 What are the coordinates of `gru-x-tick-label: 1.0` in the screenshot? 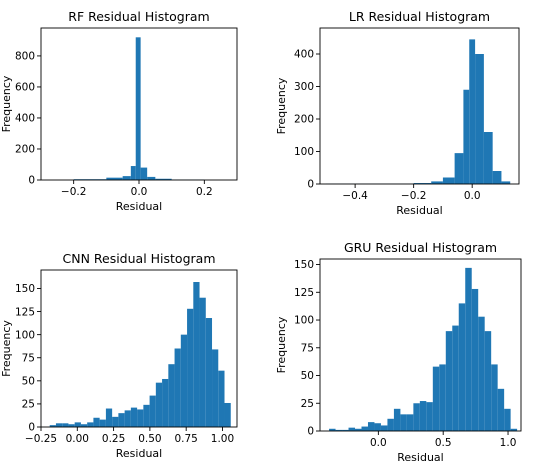 It's located at (508, 443).